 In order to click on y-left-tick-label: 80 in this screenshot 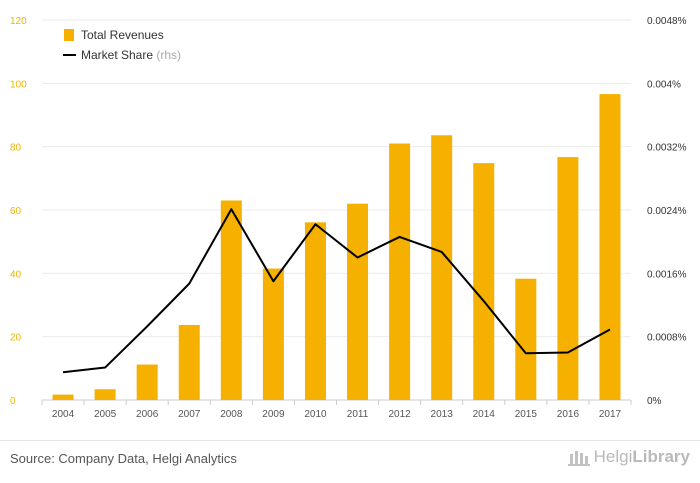, I will do `click(16, 148)`.